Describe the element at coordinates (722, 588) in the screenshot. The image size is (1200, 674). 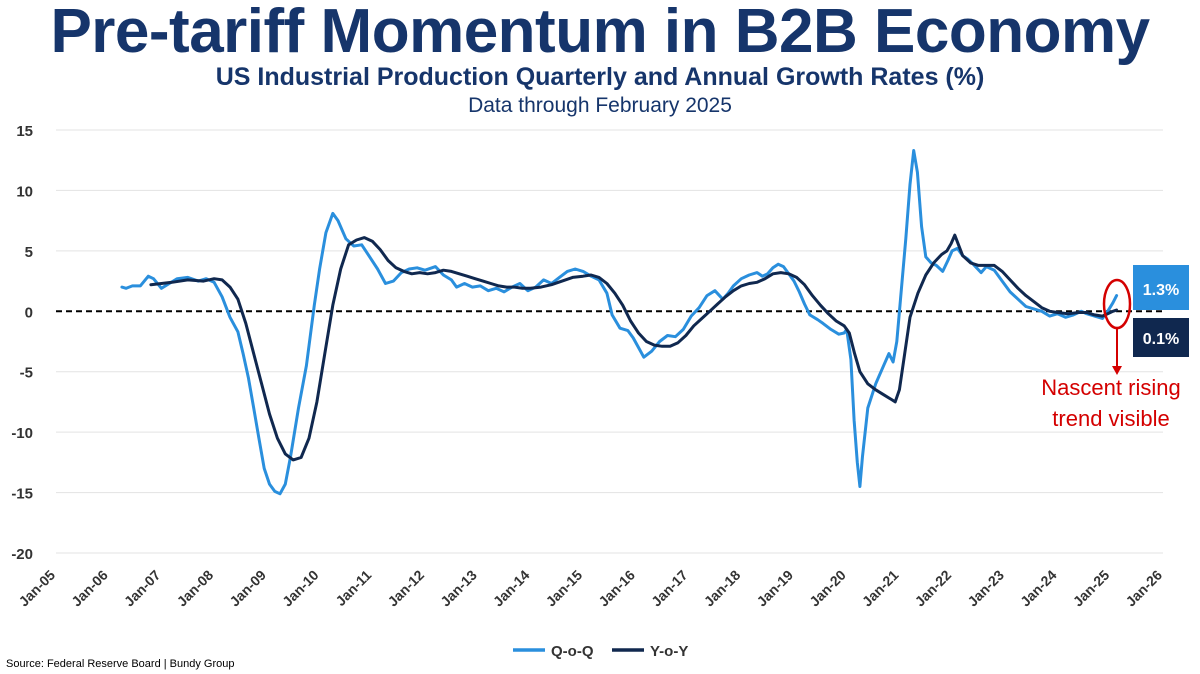
I see `x-tick-label: Jan-18` at that location.